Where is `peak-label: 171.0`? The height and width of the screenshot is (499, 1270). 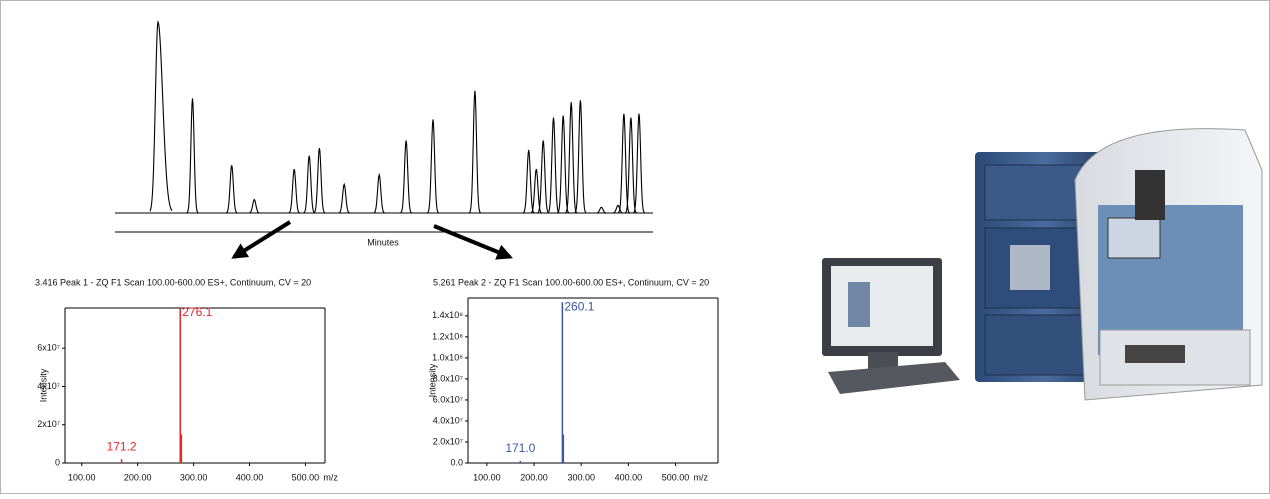 peak-label: 171.0 is located at coordinates (520, 448).